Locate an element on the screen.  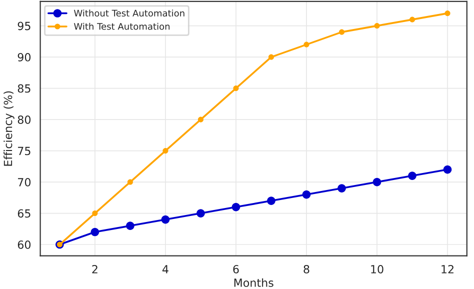
y-tick-label: 75 is located at coordinates (24, 151).